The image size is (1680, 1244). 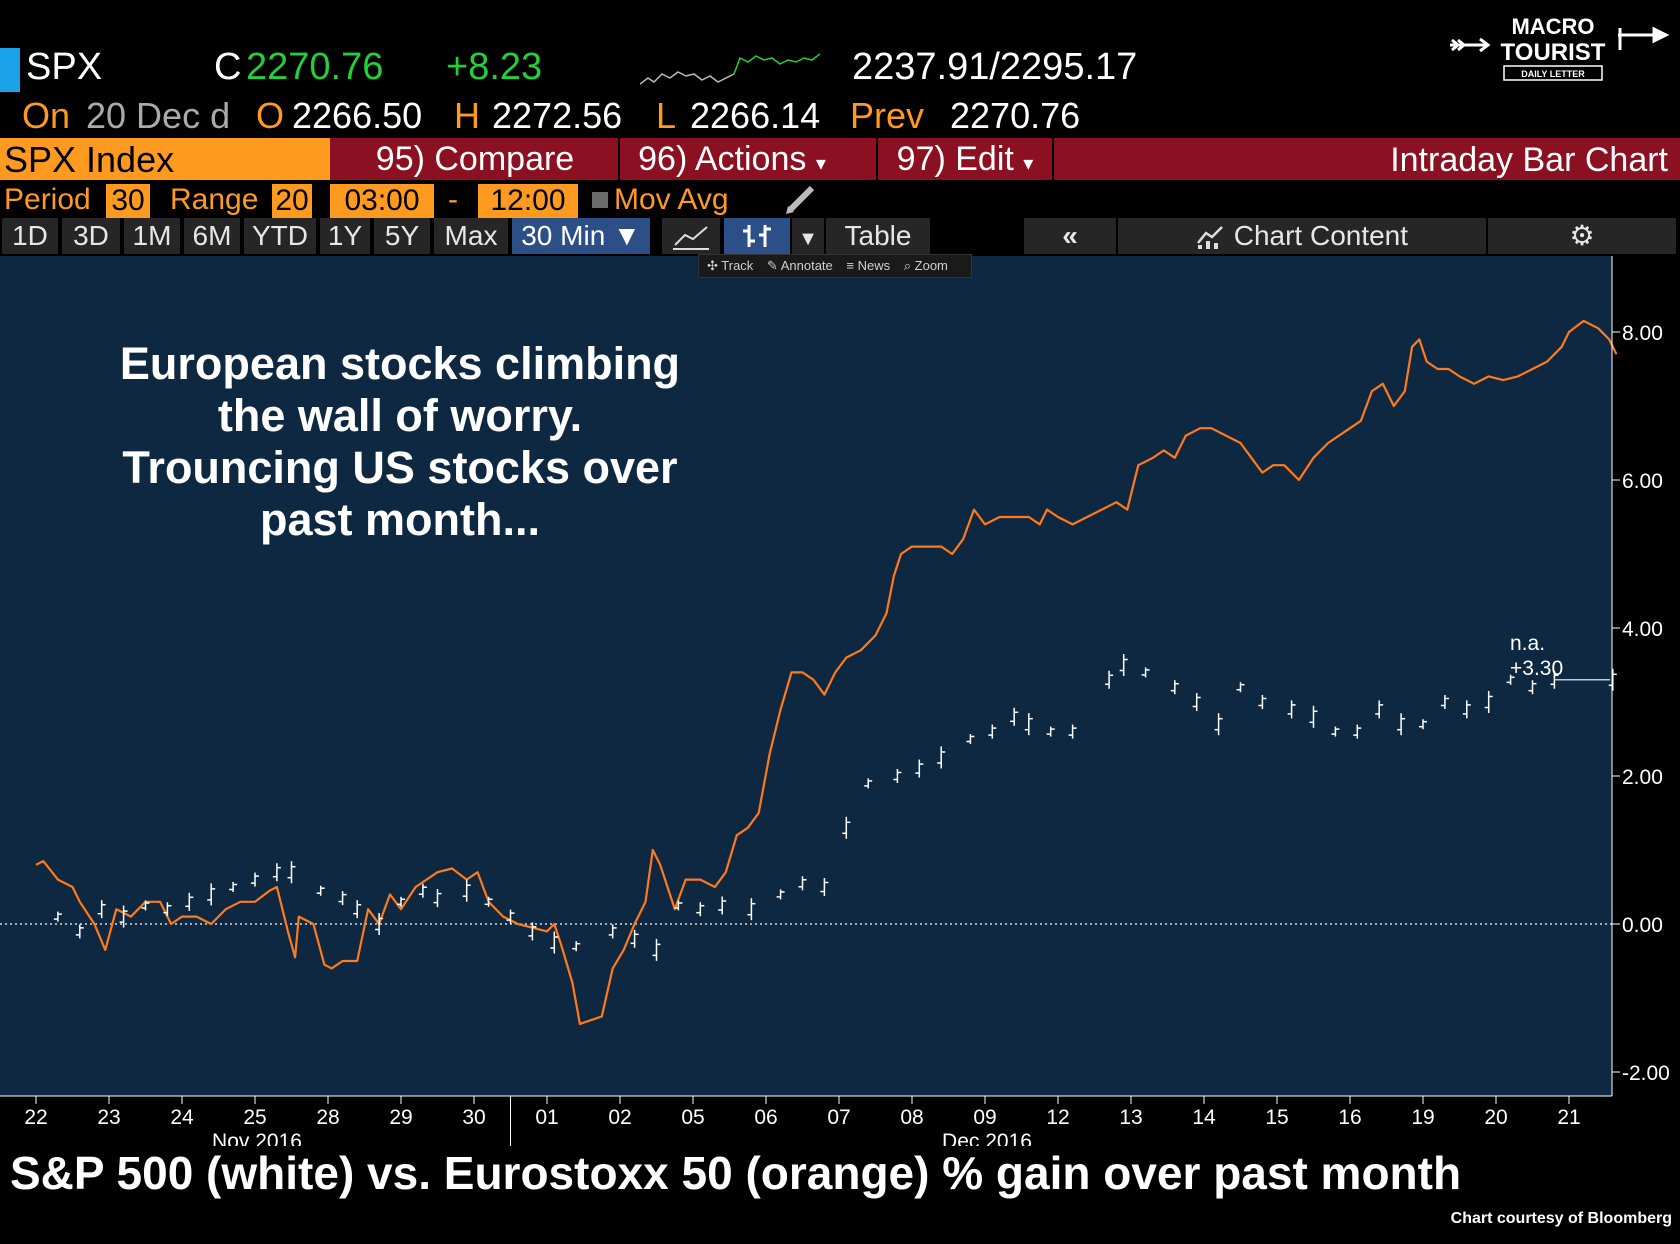 I want to click on line-chart-button, so click(x=691, y=236).